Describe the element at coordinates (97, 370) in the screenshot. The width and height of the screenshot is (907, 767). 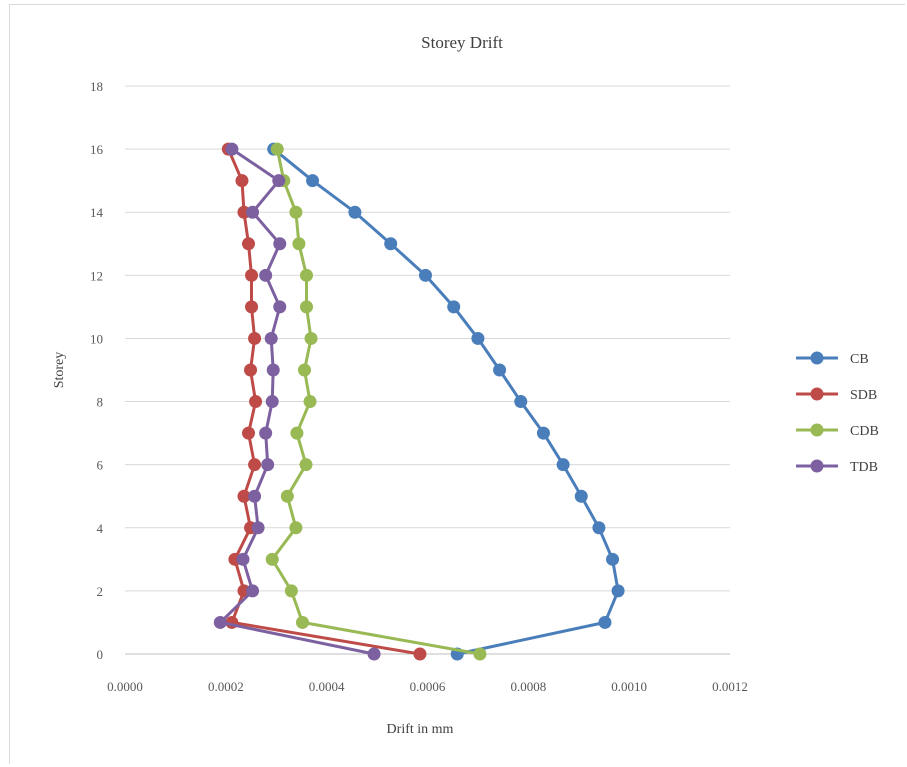
I see `y-tick-labels: 0 2 4 6 8 10 12 14 16 18` at that location.